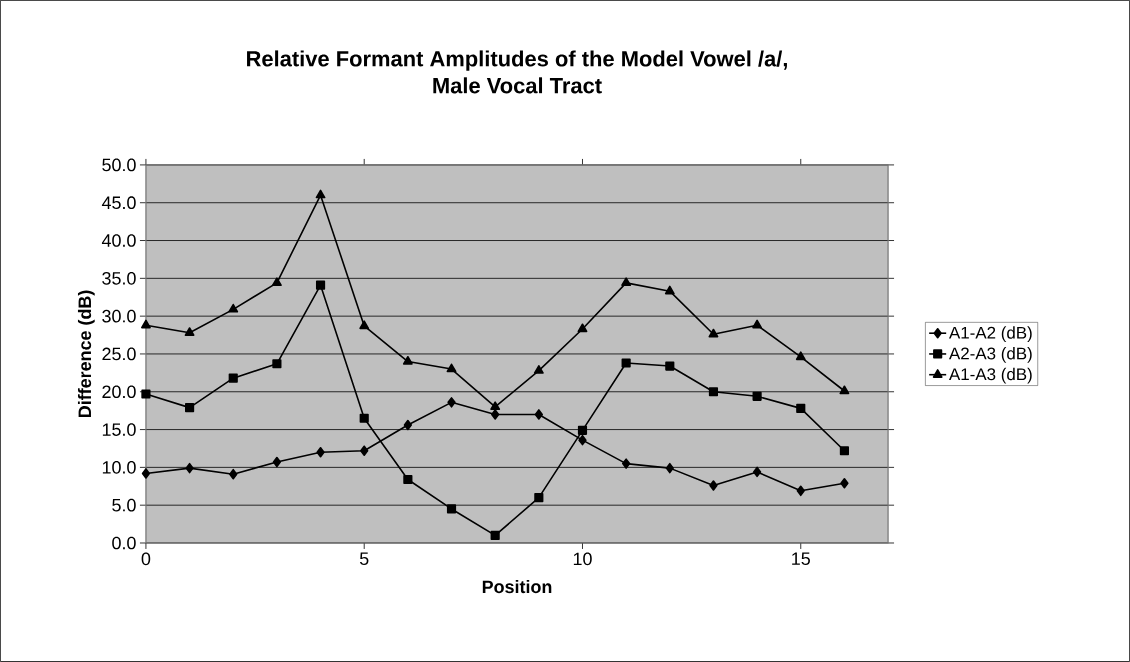 This screenshot has width=1130, height=662. What do you see at coordinates (118, 240) in the screenshot?
I see `y-tick-label: 40.0` at bounding box center [118, 240].